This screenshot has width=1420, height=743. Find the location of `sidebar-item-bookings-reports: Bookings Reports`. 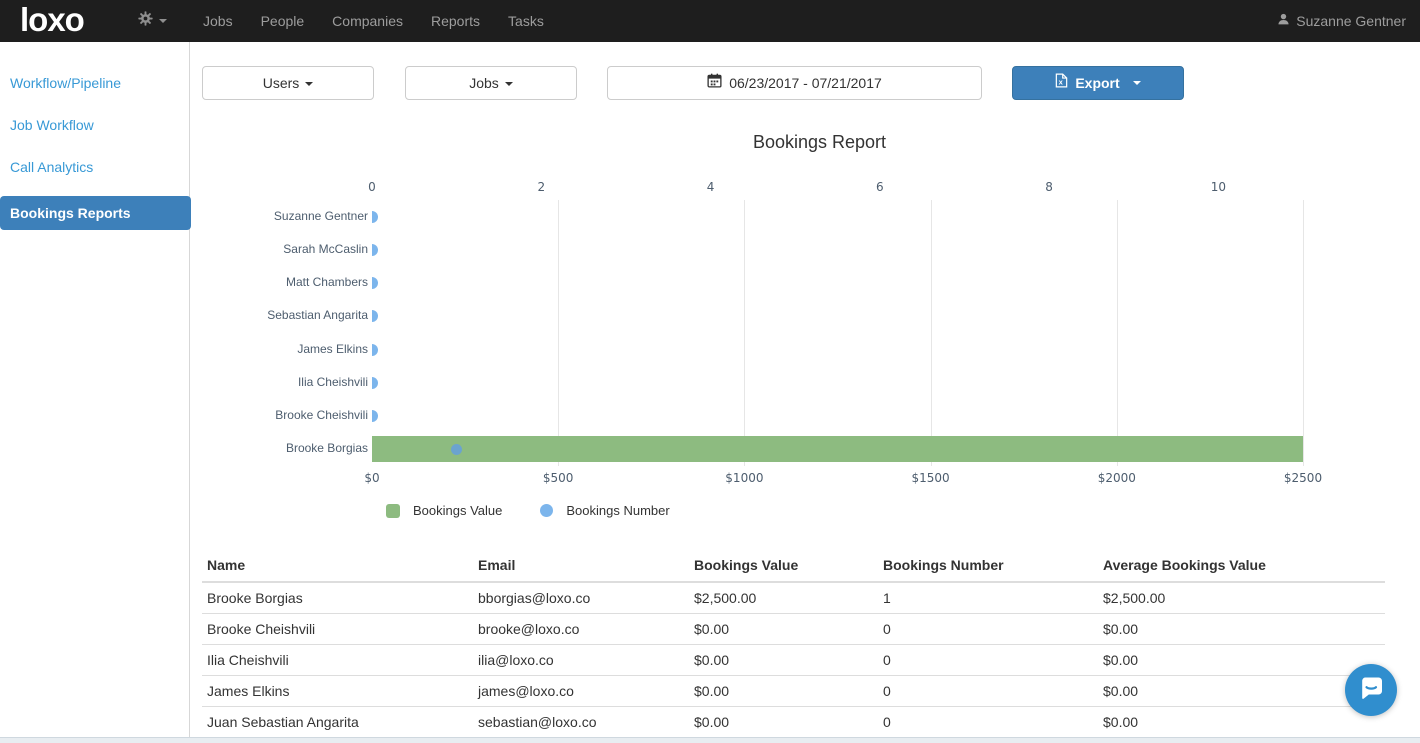

sidebar-item-bookings-reports: Bookings Reports is located at coordinates (95, 213).